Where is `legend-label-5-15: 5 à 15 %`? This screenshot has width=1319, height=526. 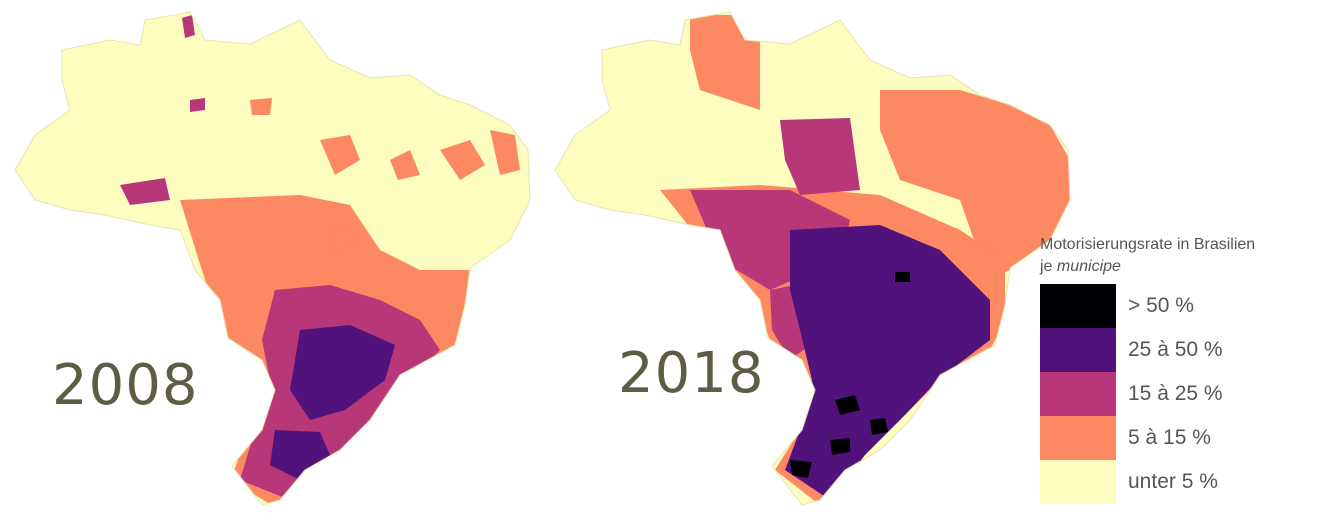
legend-label-5-15: 5 à 15 % is located at coordinates (1169, 437).